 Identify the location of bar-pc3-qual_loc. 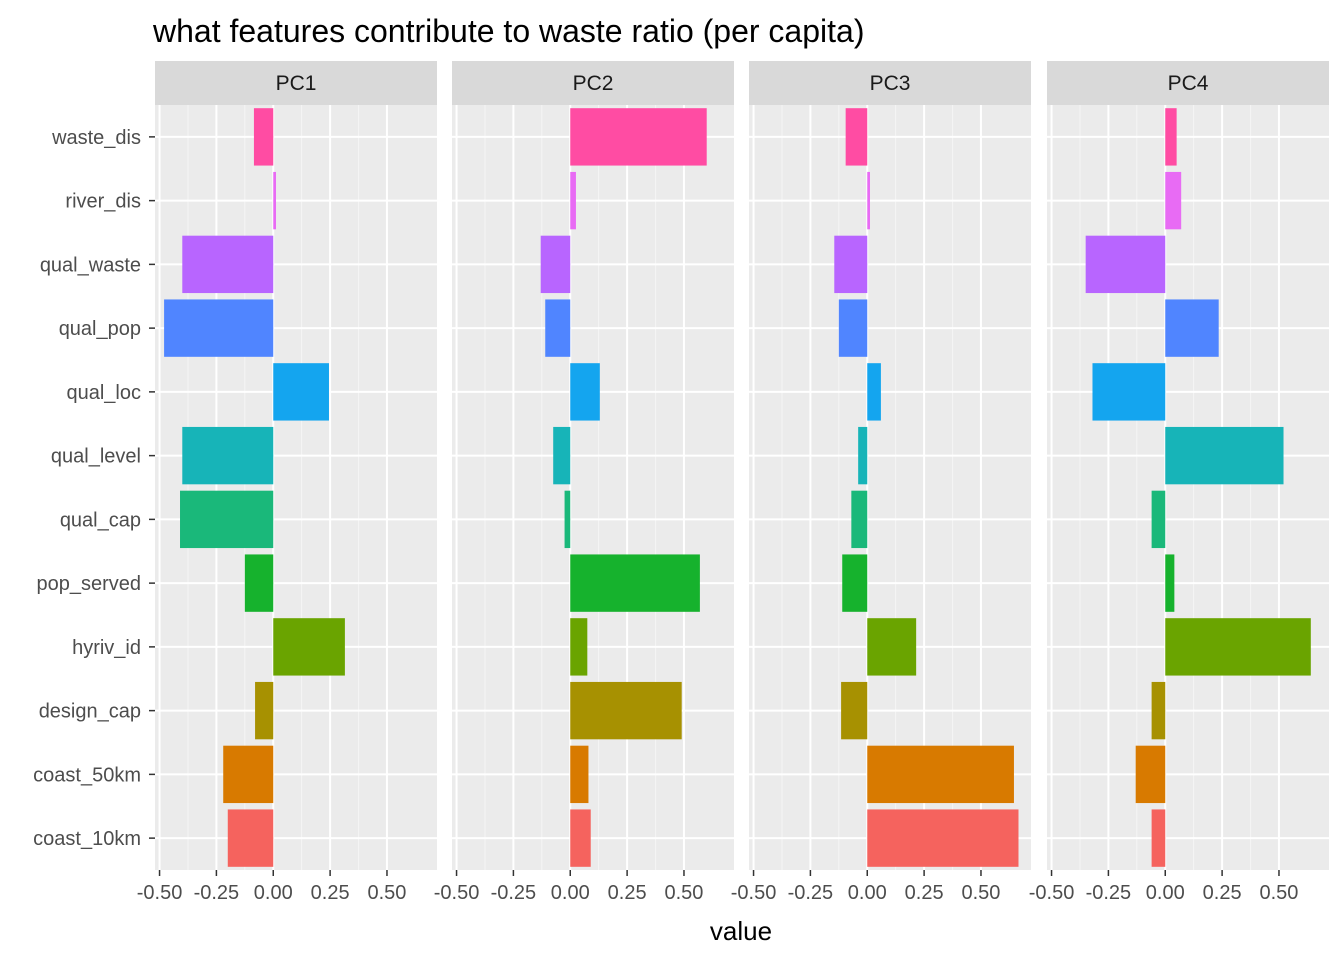
(874, 392).